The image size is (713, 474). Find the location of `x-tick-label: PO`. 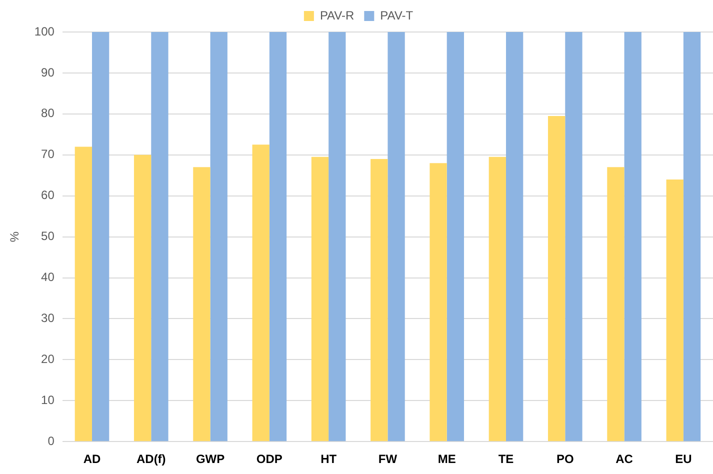

x-tick-label: PO is located at coordinates (565, 459).